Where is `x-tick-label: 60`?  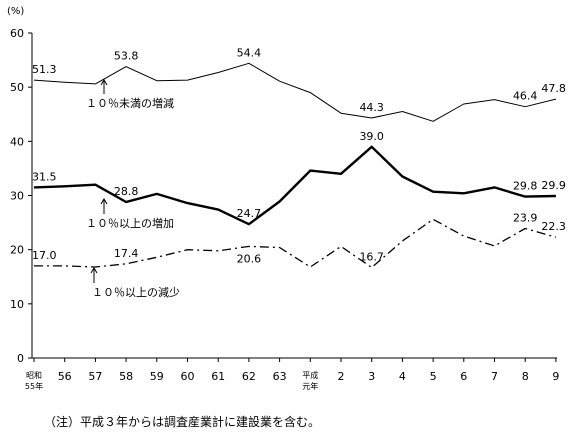
x-tick-label: 60 is located at coordinates (188, 376).